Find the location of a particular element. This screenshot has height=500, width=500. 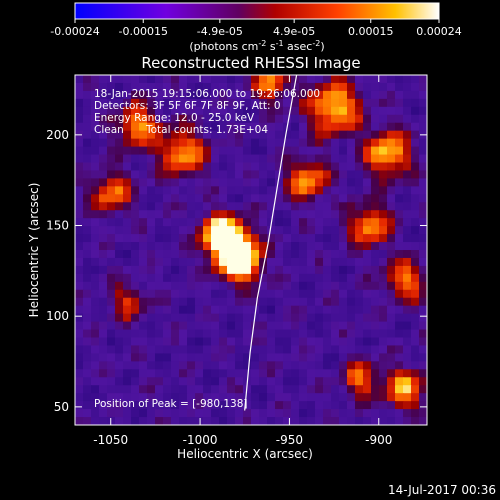

colorbar-tick-label: 0.00024 is located at coordinates (439, 31).